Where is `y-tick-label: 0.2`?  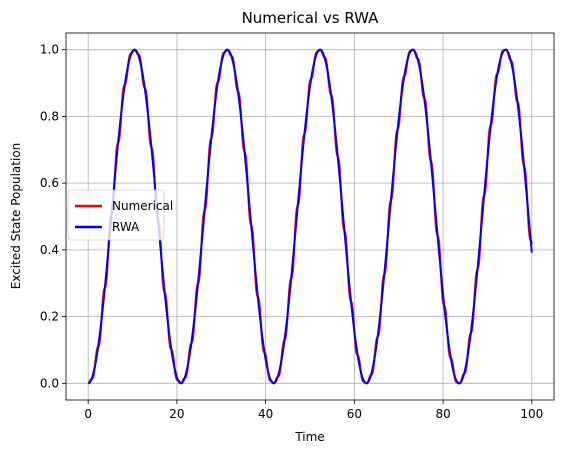 y-tick-label: 0.2 is located at coordinates (49, 317).